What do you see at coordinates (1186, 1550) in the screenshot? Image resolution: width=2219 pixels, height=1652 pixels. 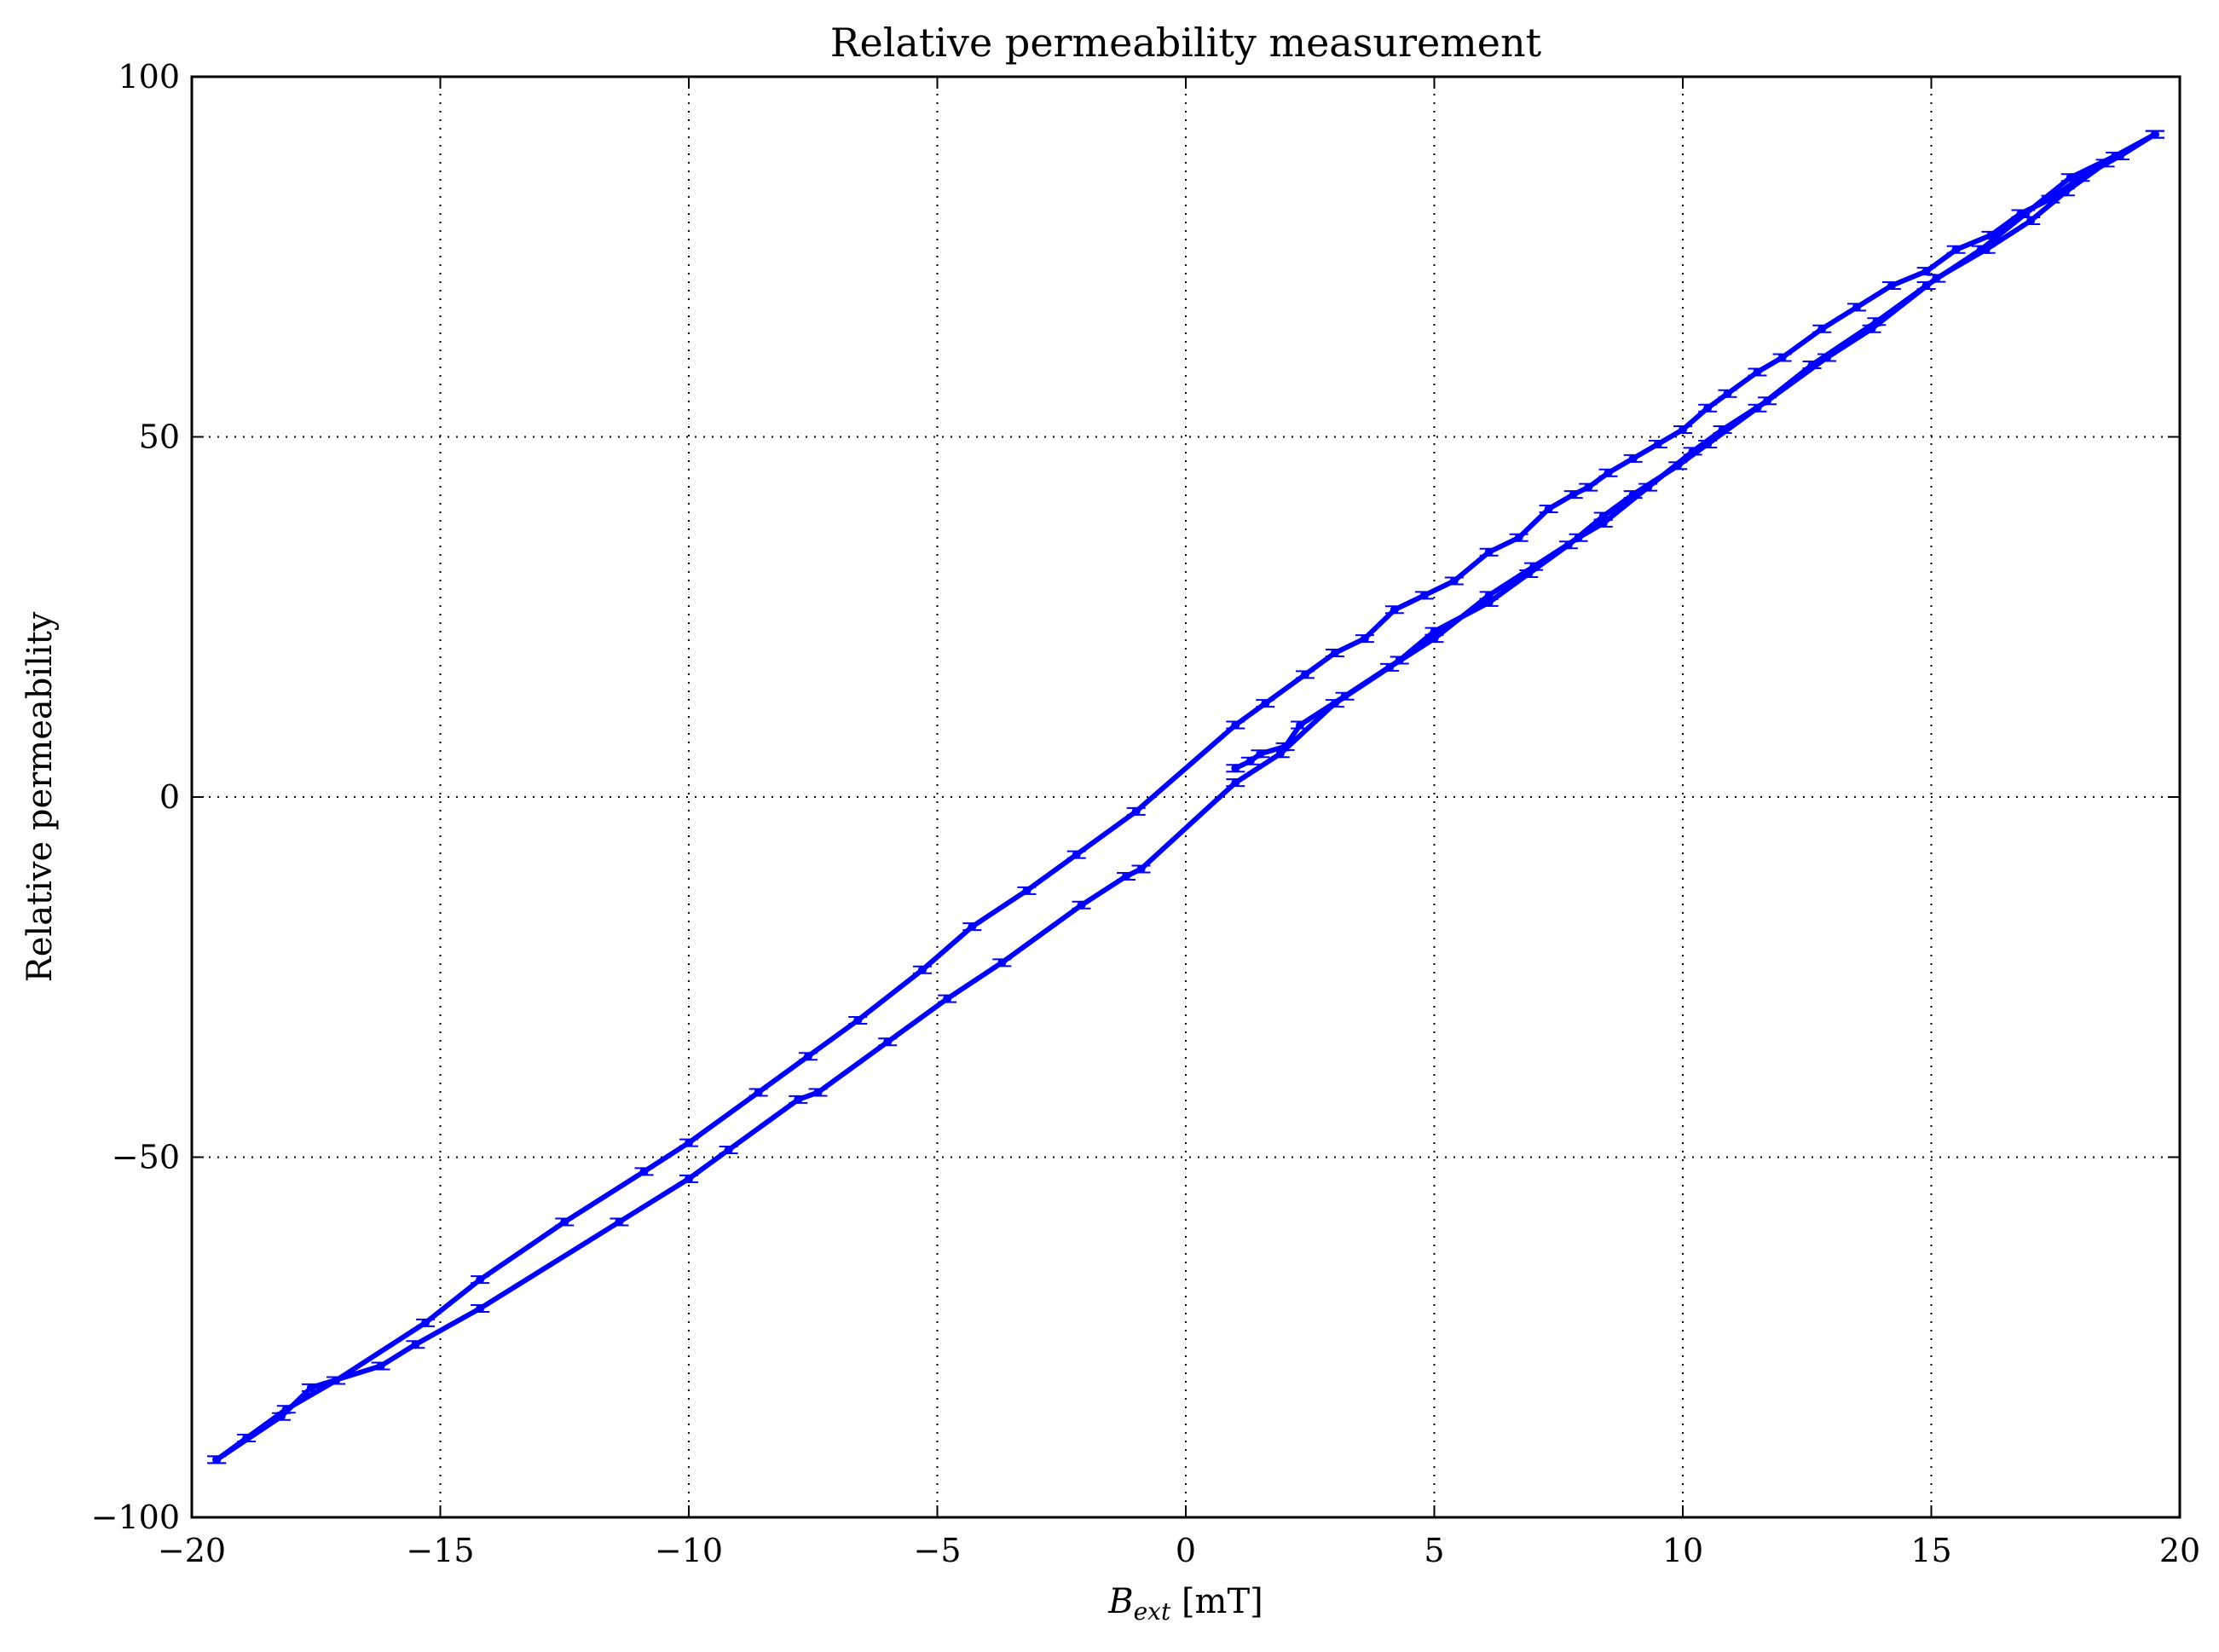 I see `x-tick-label: 0` at bounding box center [1186, 1550].